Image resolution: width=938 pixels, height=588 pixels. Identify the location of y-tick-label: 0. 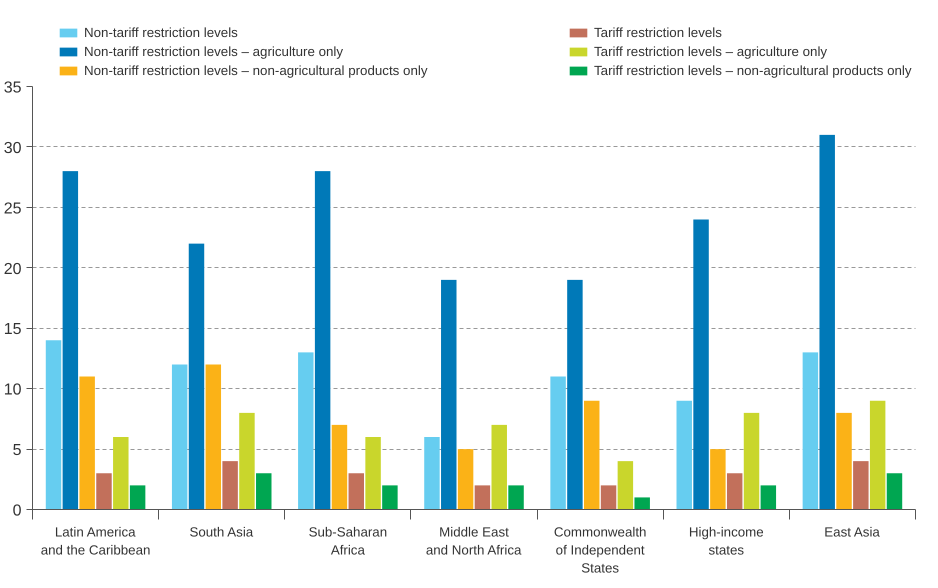
(17, 511).